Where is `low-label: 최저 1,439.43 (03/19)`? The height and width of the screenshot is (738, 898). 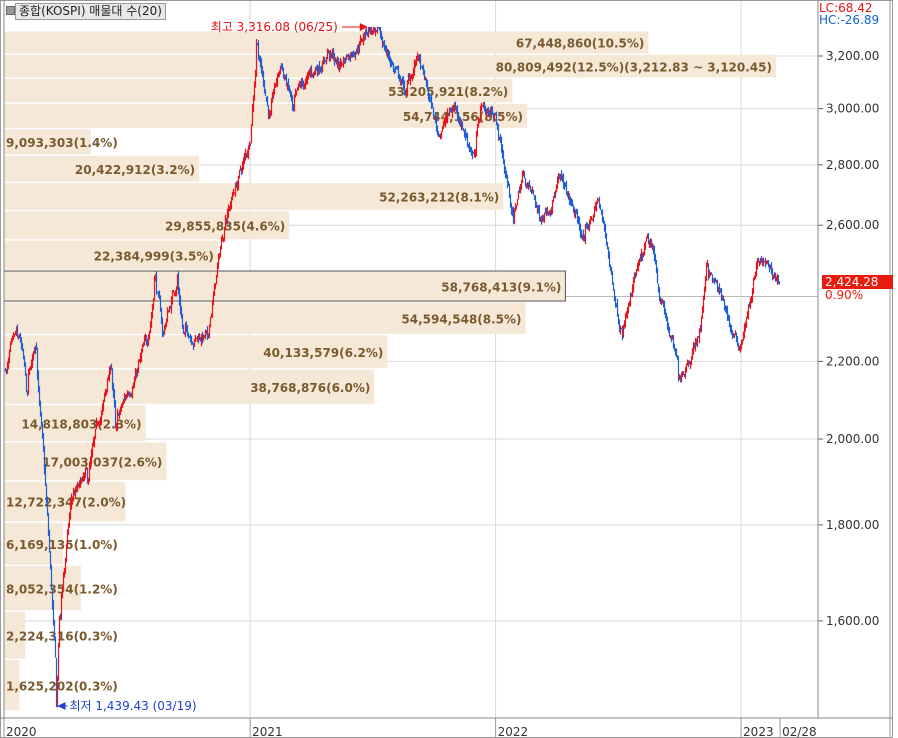 low-label: 최저 1,439.43 (03/19) is located at coordinates (132, 706).